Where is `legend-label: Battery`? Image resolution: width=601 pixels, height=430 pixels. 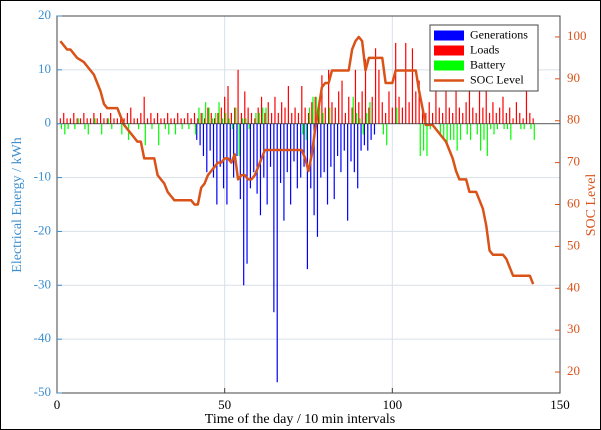
legend-label: Battery is located at coordinates (487, 64).